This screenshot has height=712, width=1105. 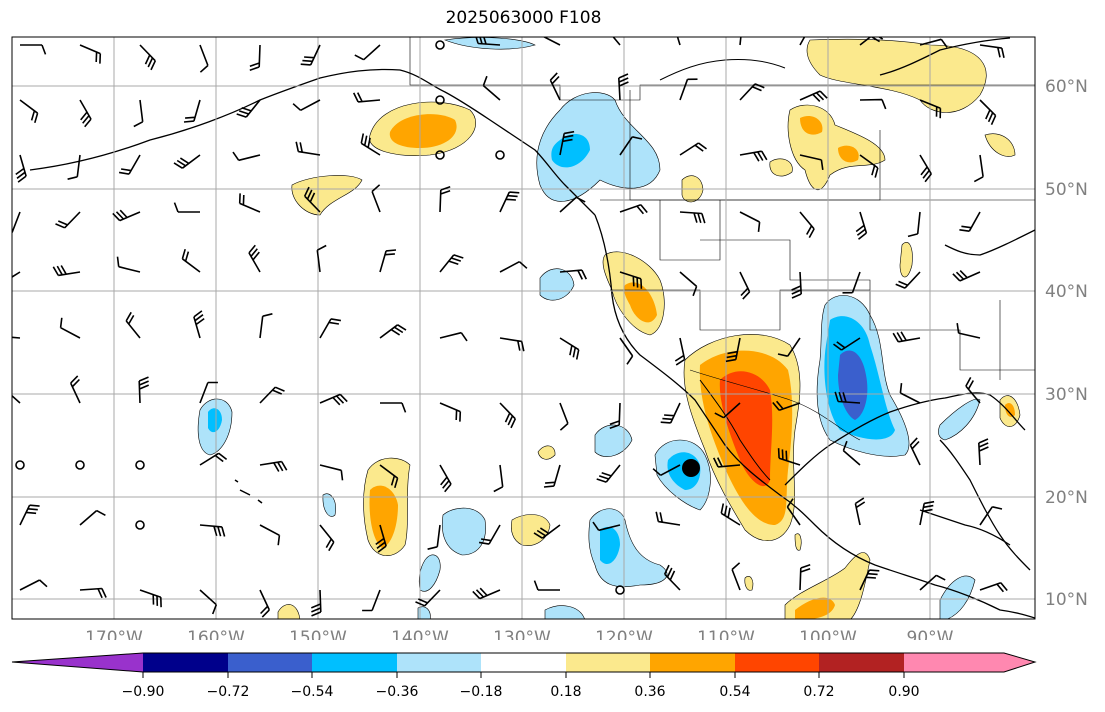 What do you see at coordinates (1066, 292) in the screenshot?
I see `lat-label-40n: 40°N` at bounding box center [1066, 292].